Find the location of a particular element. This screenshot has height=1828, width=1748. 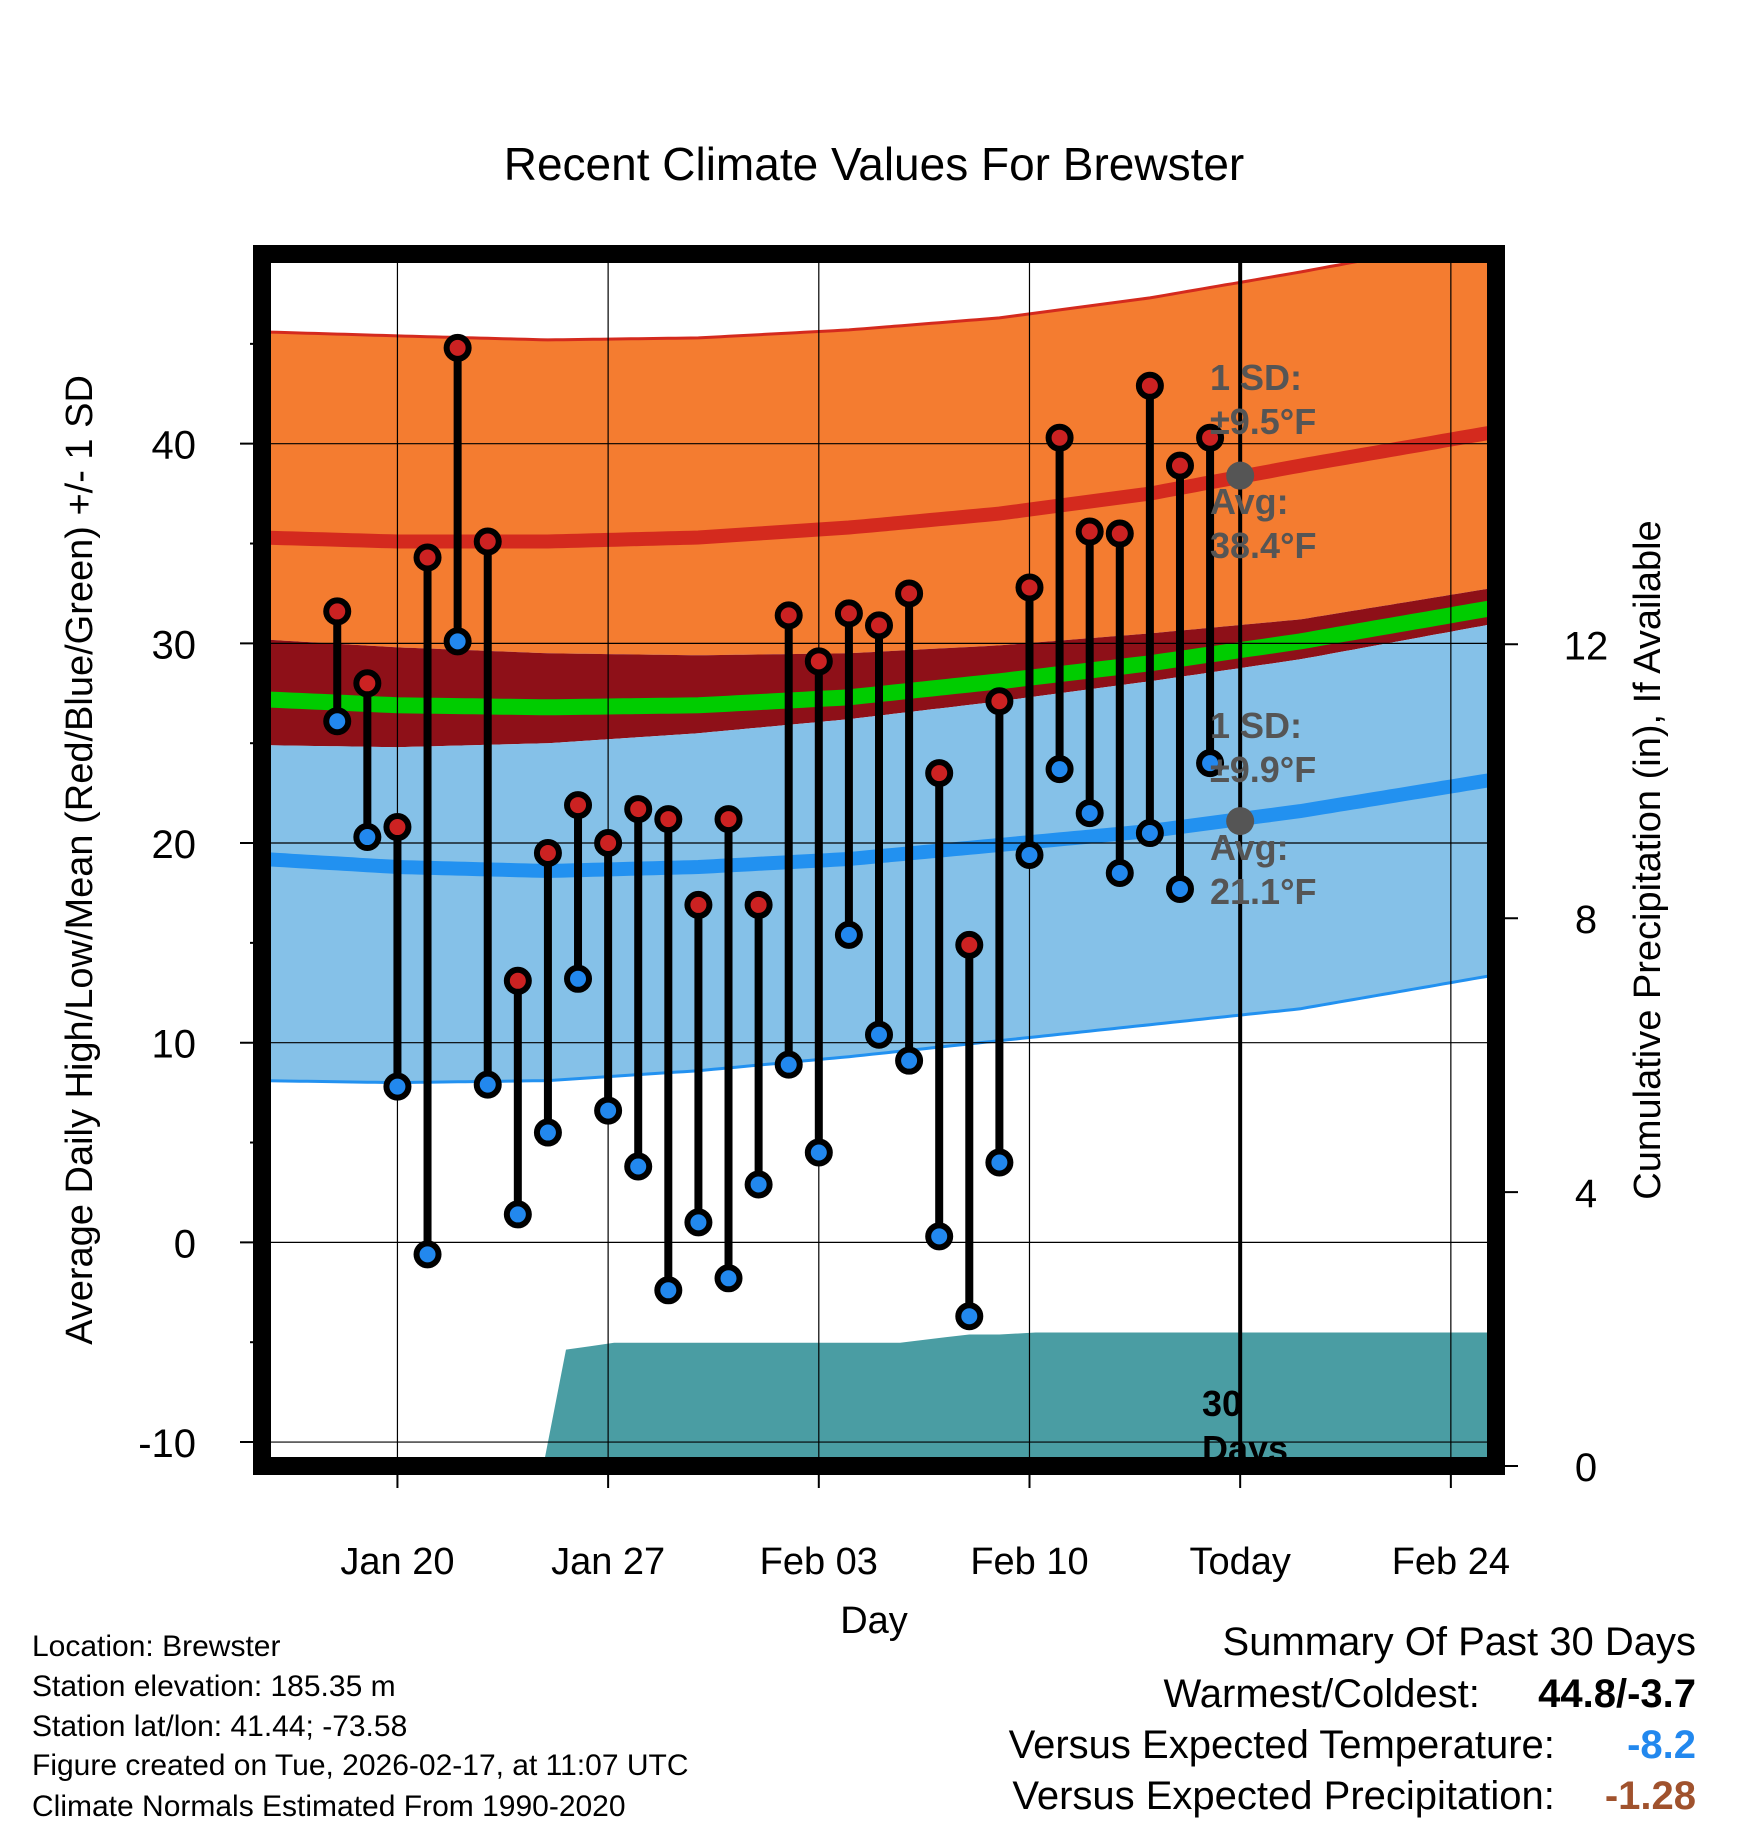

summary-precip-value: -1.28 is located at coordinates (1650, 1796).